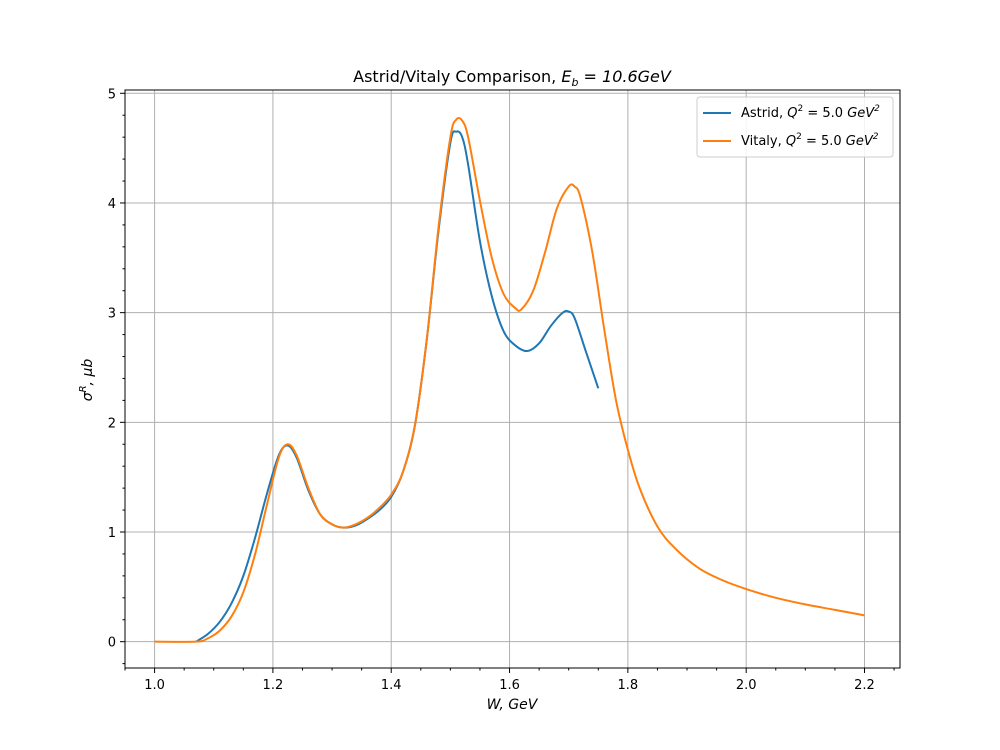  I want to click on x-tick-label: 2.0, so click(746, 685).